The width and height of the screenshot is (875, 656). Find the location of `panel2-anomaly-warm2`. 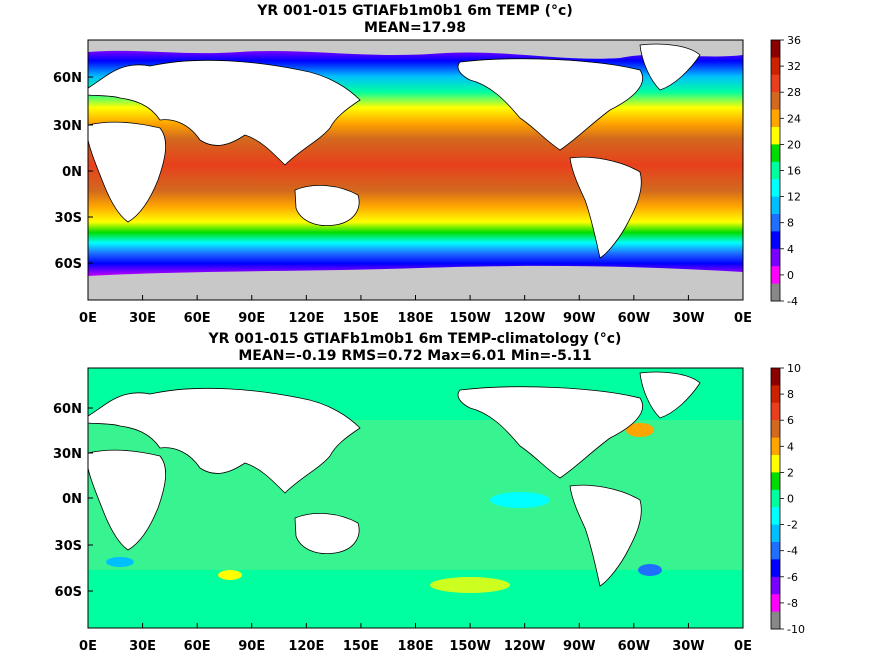

panel2-anomaly-warm2 is located at coordinates (230, 575).